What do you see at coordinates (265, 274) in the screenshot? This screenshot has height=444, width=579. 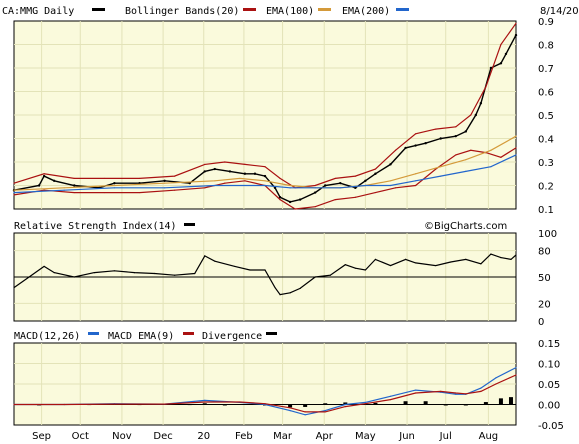 I see `rsi-series` at bounding box center [265, 274].